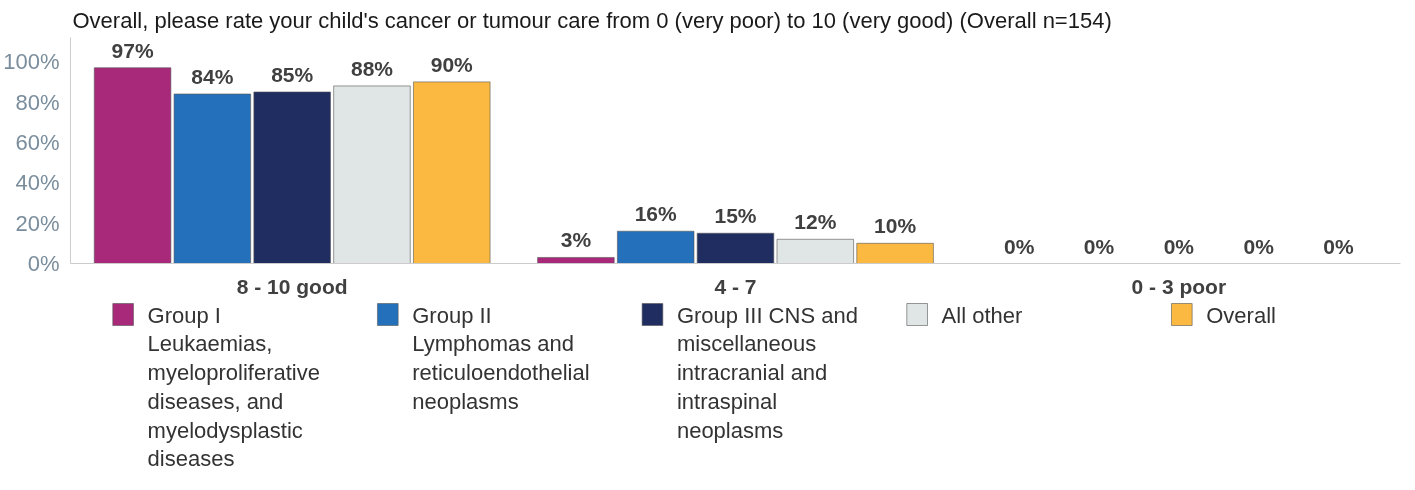 This screenshot has width=1415, height=490. I want to click on data-label: 15%, so click(735, 216).